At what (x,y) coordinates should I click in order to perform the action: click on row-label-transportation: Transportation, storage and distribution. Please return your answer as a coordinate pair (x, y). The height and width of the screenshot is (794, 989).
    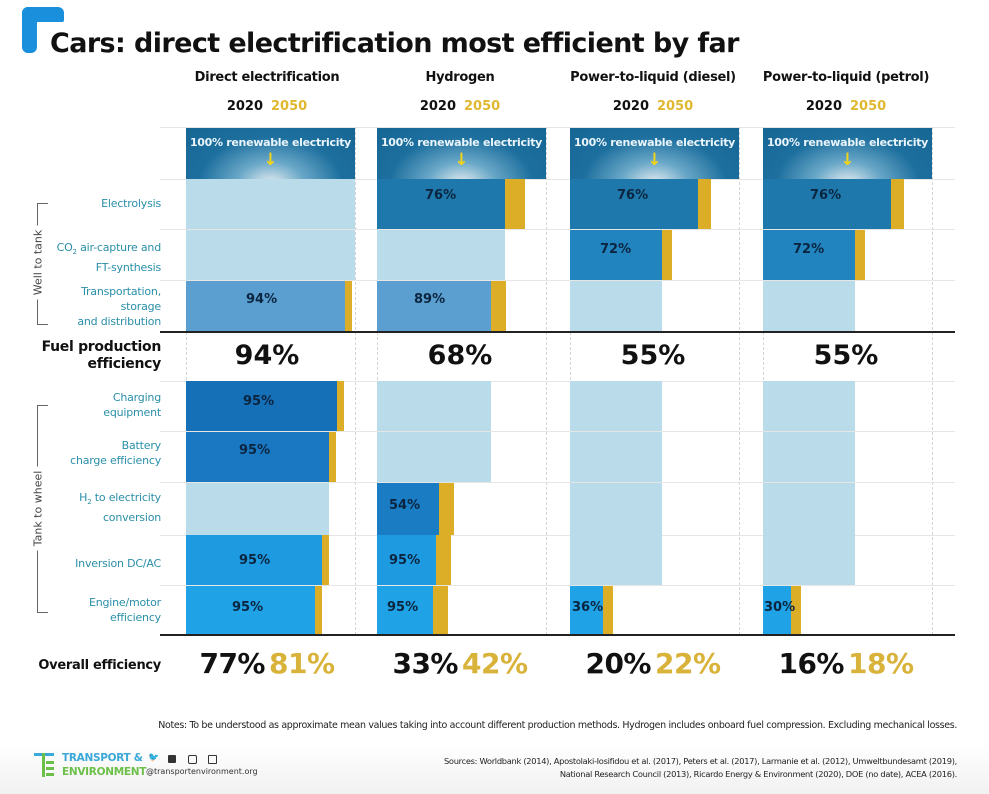
    Looking at the image, I should click on (119, 306).